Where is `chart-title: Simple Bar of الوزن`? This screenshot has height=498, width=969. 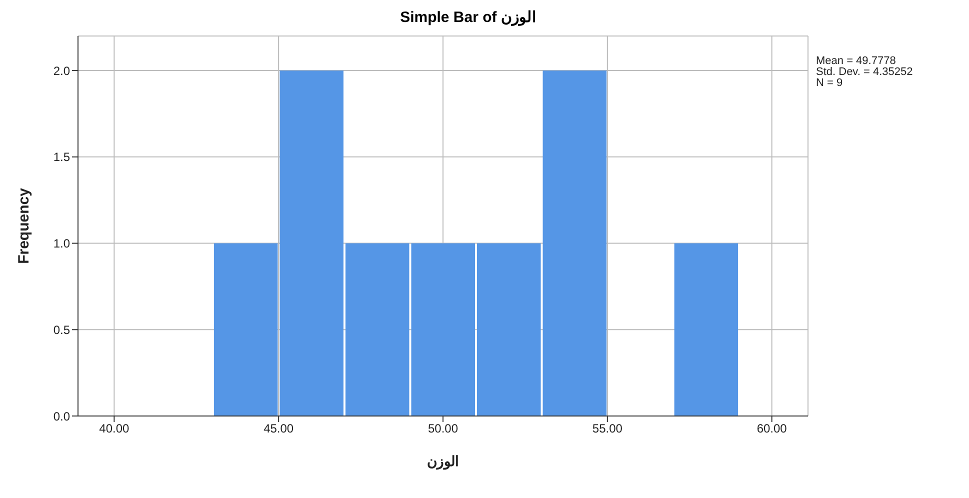 chart-title: Simple Bar of الوزن is located at coordinates (468, 17).